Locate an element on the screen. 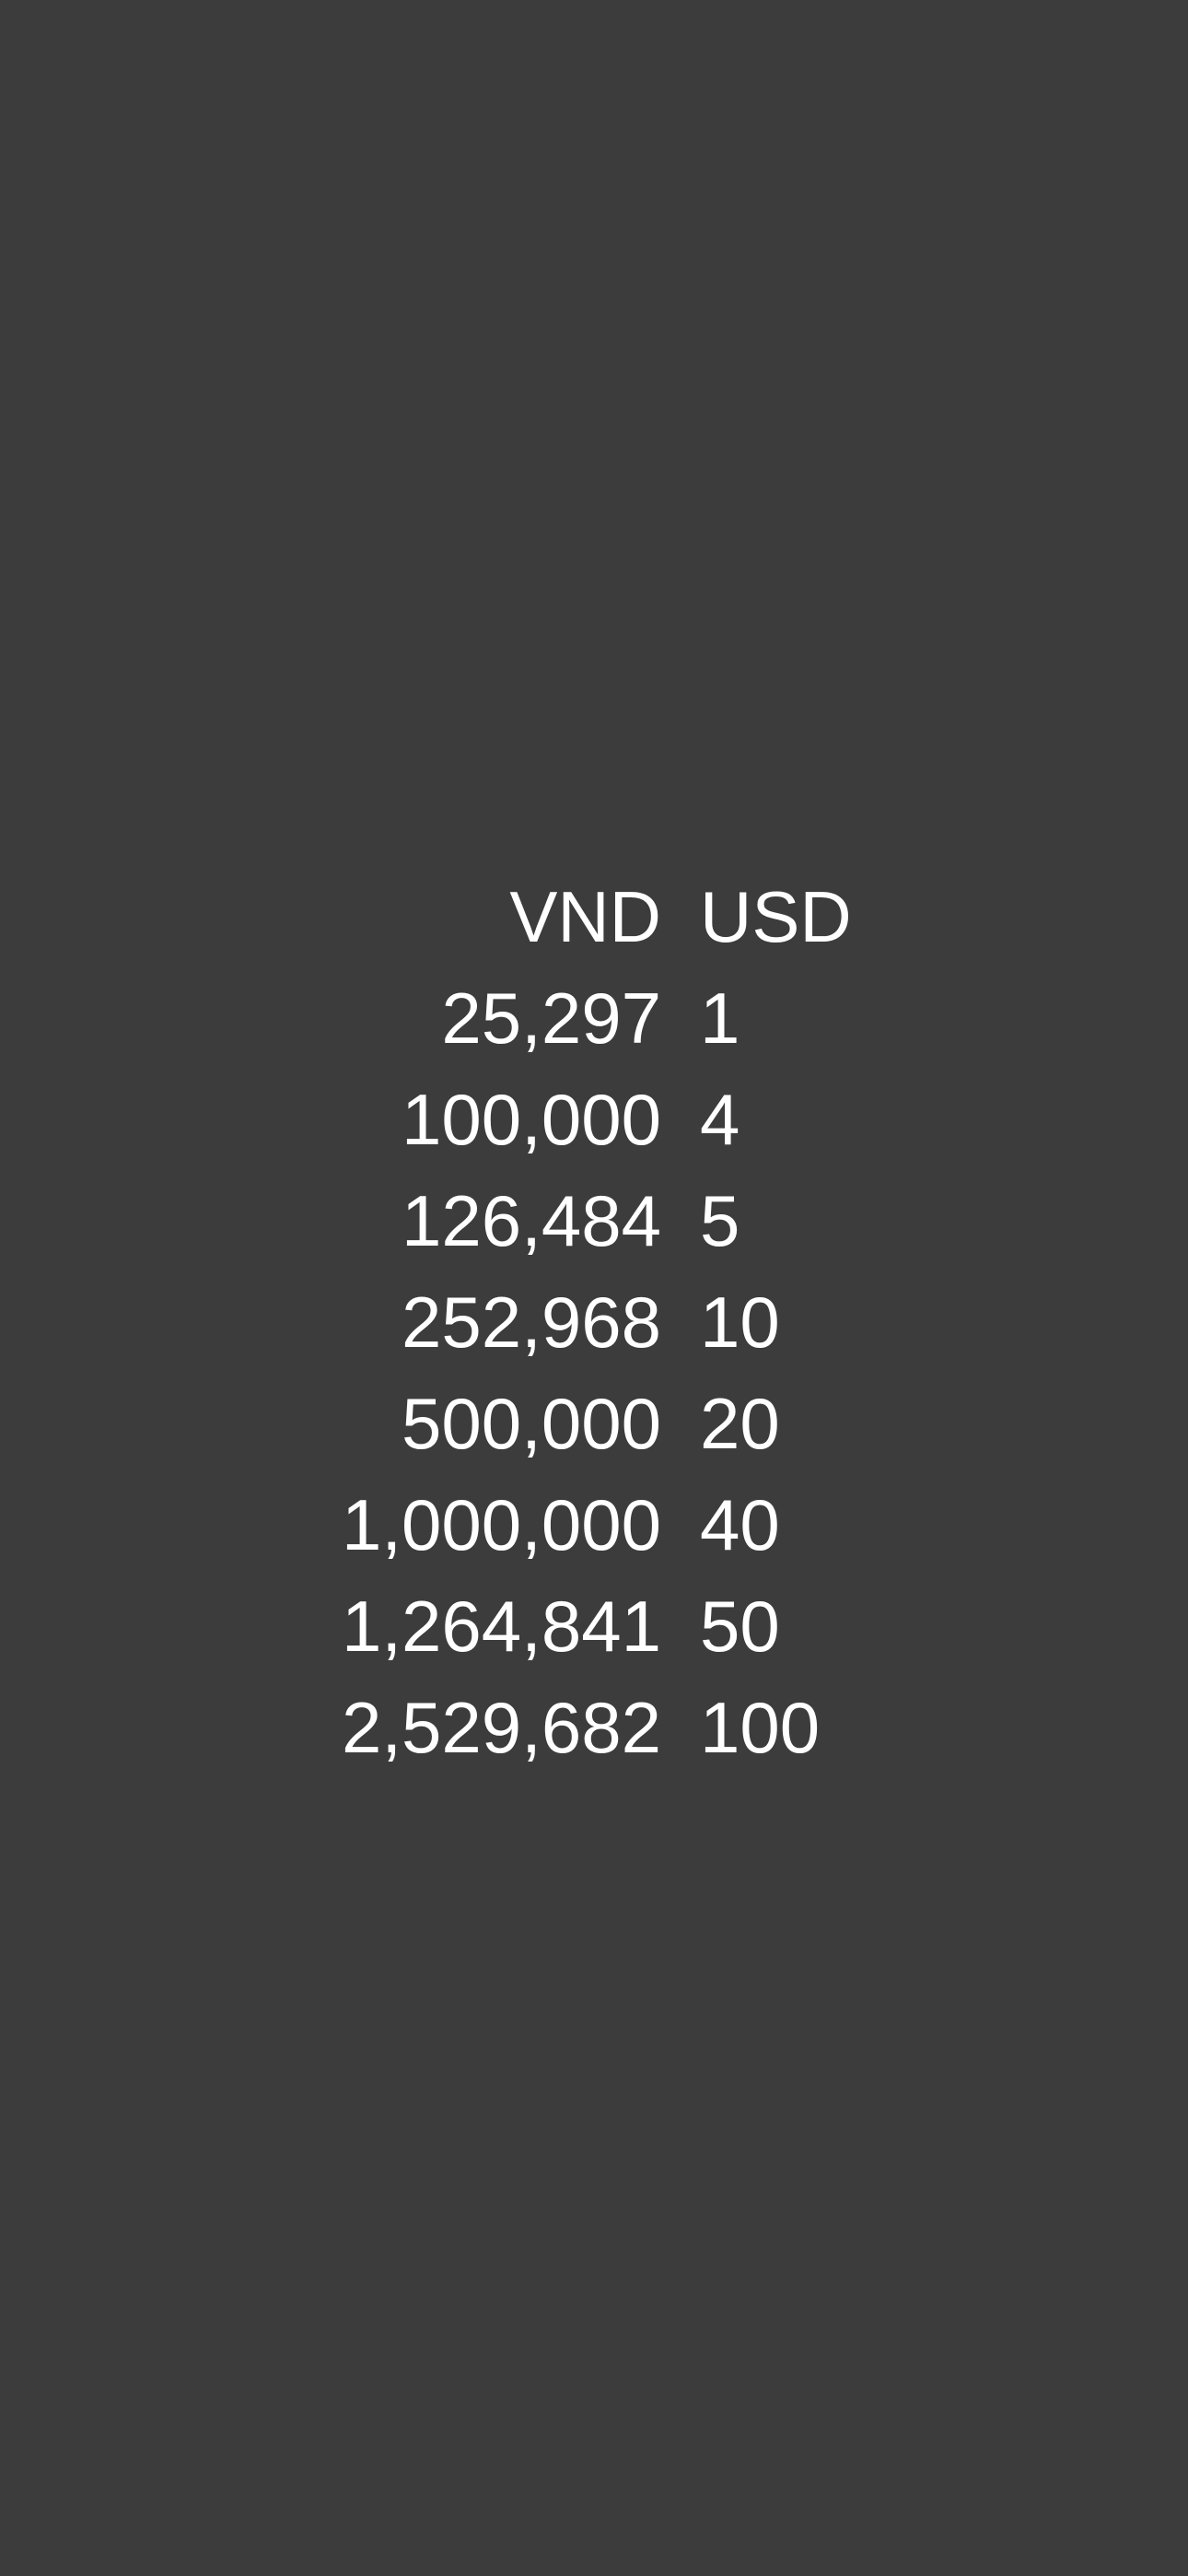 This screenshot has height=2576, width=1188. table-row: 1,264,841 50 is located at coordinates (594, 1626).